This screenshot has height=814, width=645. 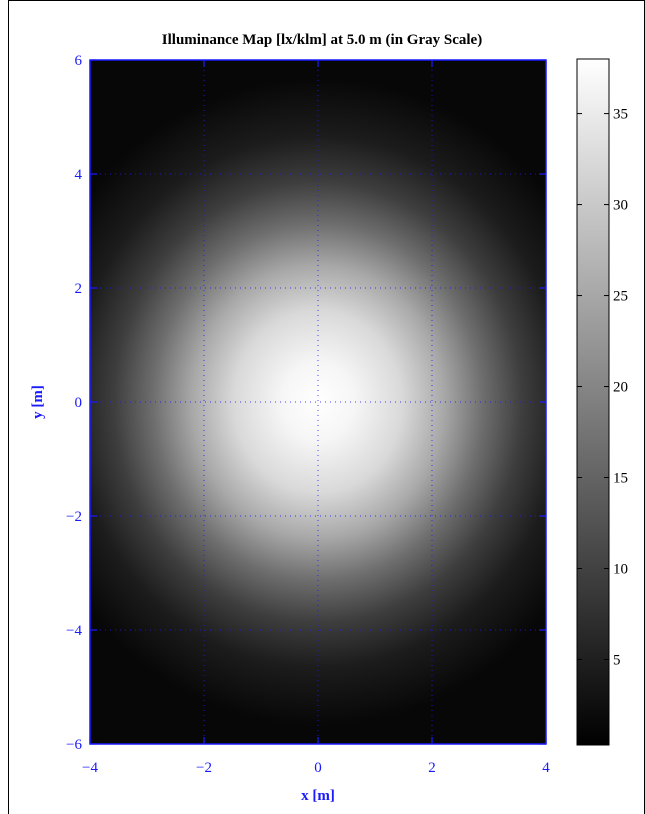 I want to click on x-tick-label: −4, so click(x=90, y=768).